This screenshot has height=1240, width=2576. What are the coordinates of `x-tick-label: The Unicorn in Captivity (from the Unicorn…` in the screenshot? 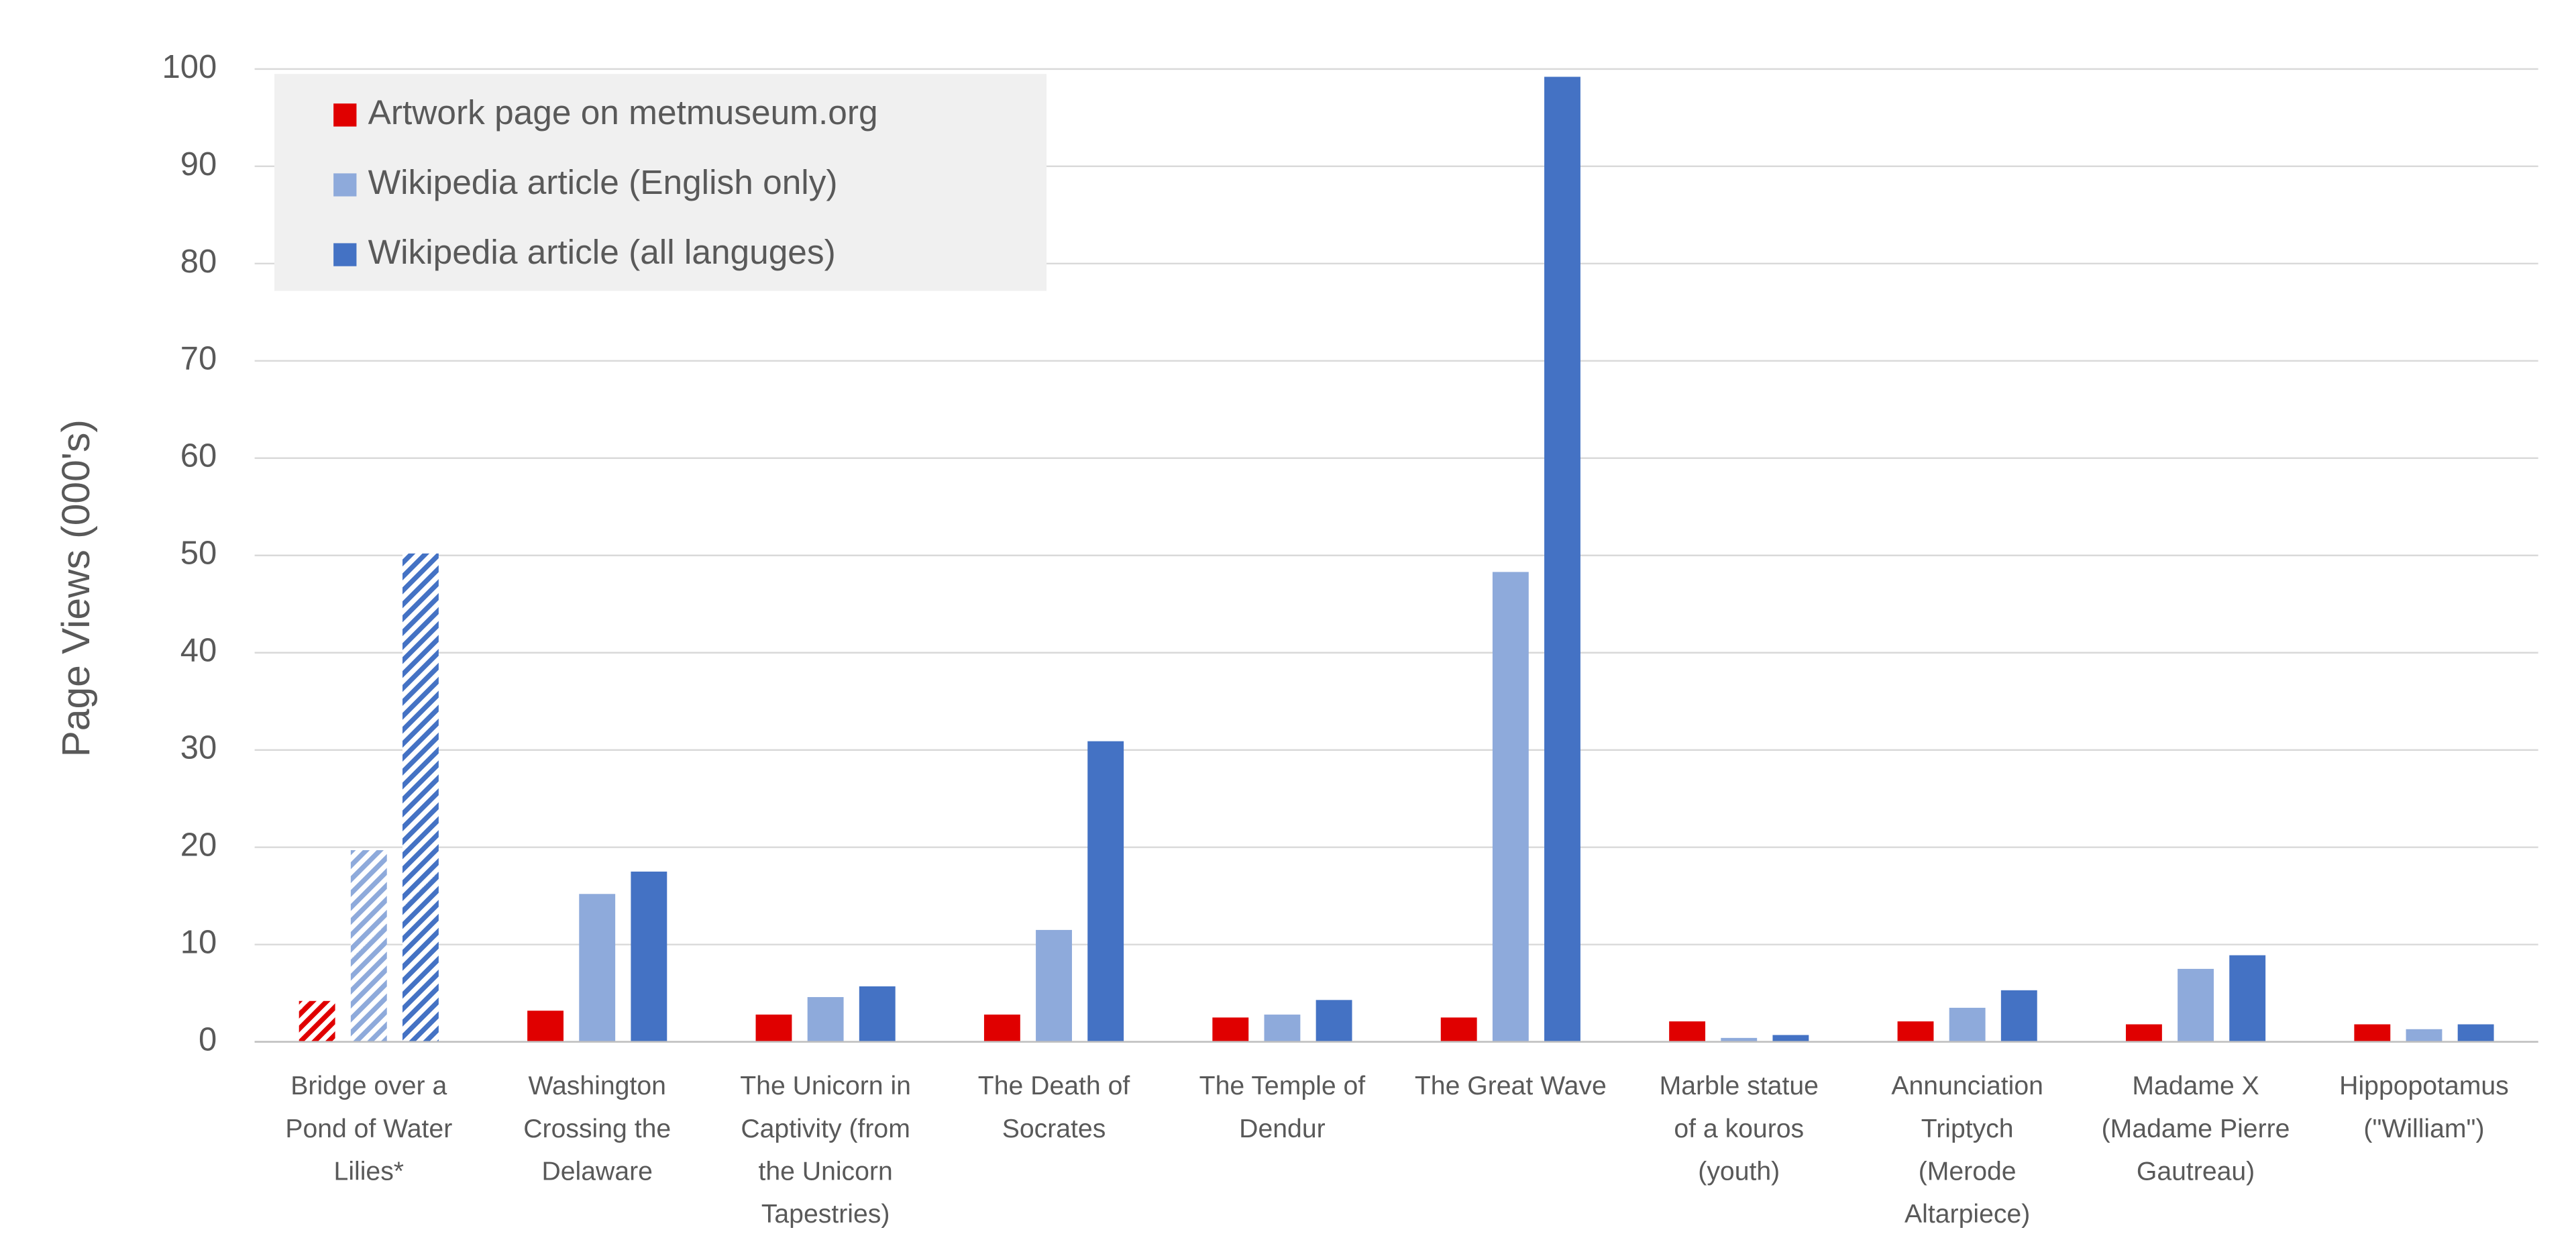 It's located at (825, 1150).